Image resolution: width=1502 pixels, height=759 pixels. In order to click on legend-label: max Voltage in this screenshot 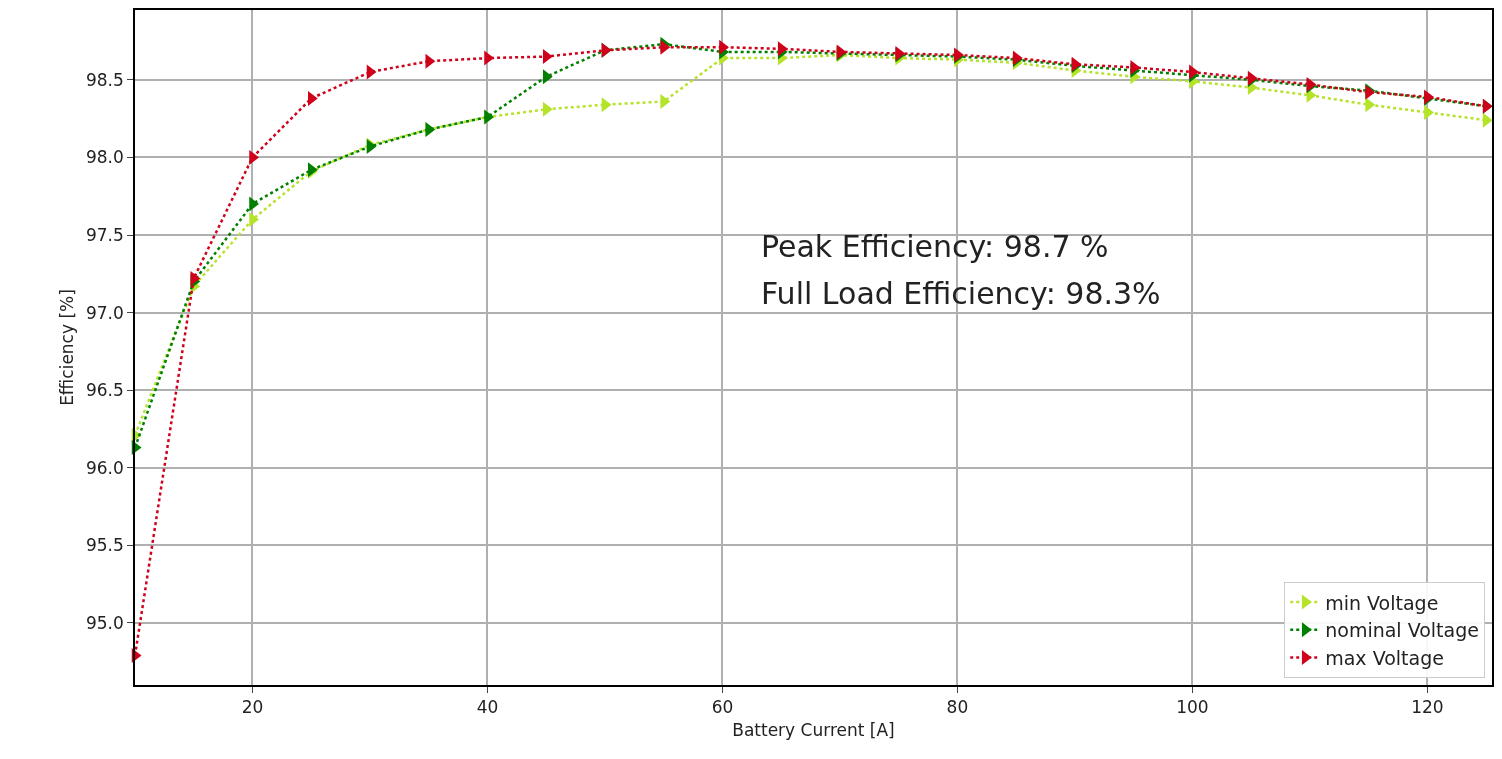, I will do `click(1384, 657)`.